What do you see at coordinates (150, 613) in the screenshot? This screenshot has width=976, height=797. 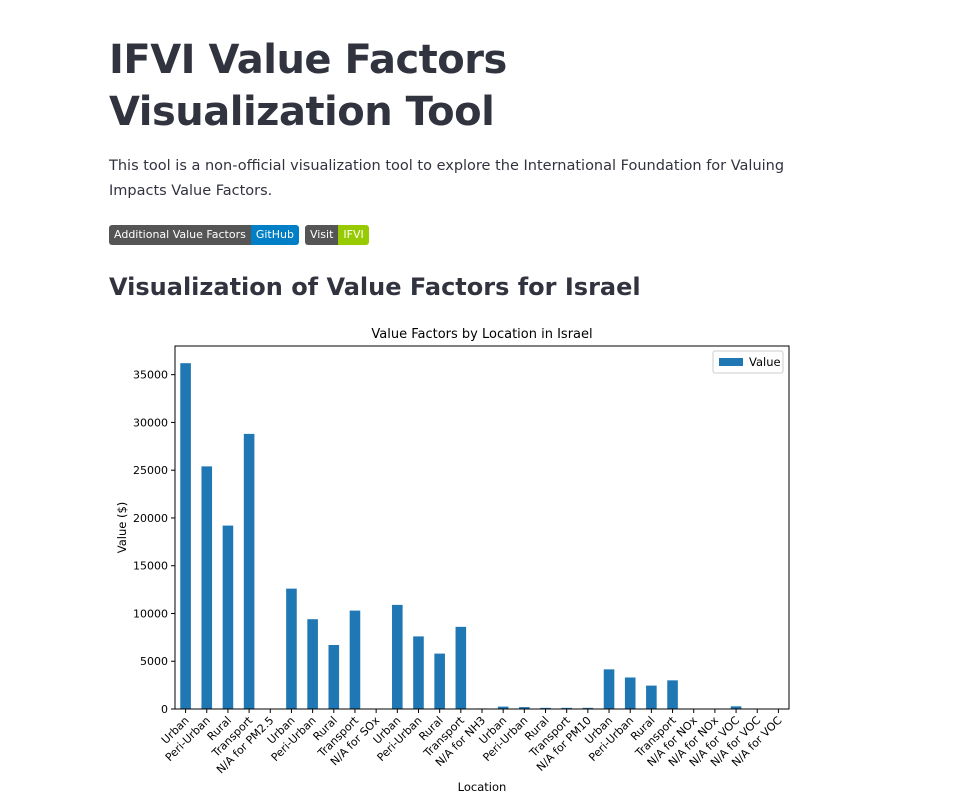 I see `y-tick-label: 10000` at bounding box center [150, 613].